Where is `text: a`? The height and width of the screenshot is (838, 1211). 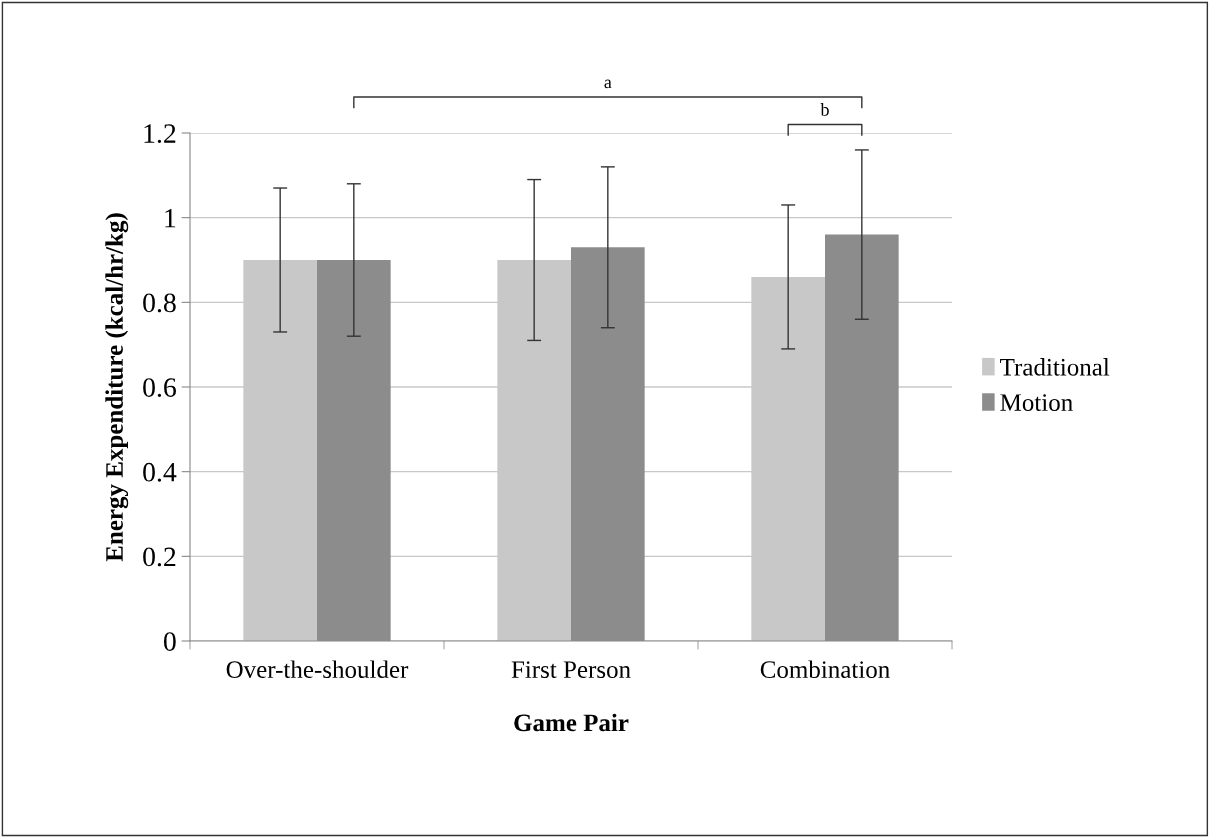
text: a is located at coordinates (608, 84).